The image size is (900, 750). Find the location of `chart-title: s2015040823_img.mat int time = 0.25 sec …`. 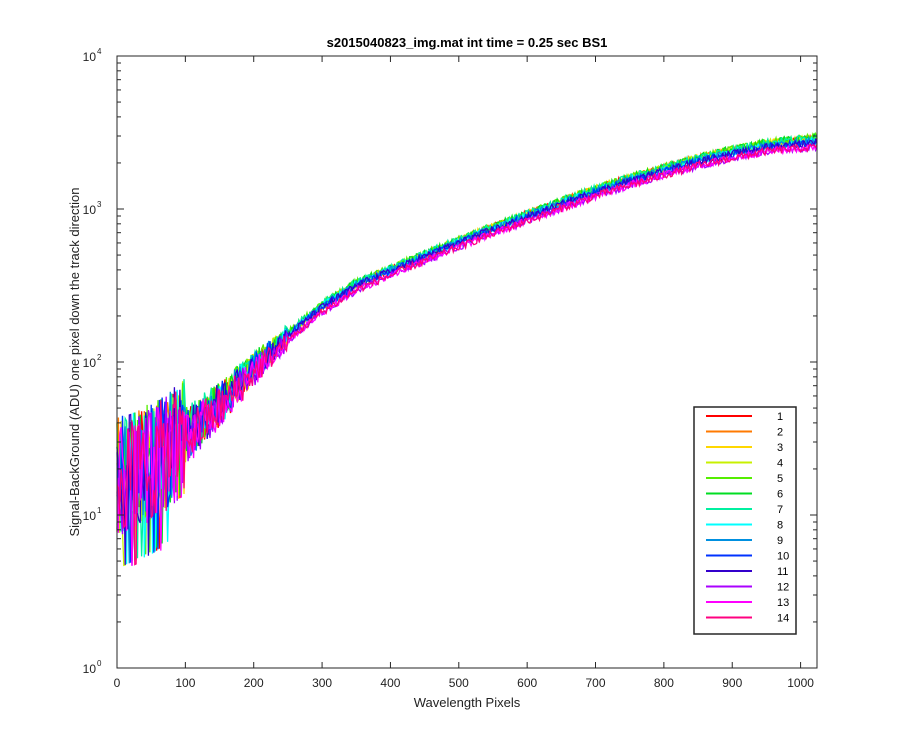

chart-title: s2015040823_img.mat int time = 0.25 sec … is located at coordinates (467, 42).